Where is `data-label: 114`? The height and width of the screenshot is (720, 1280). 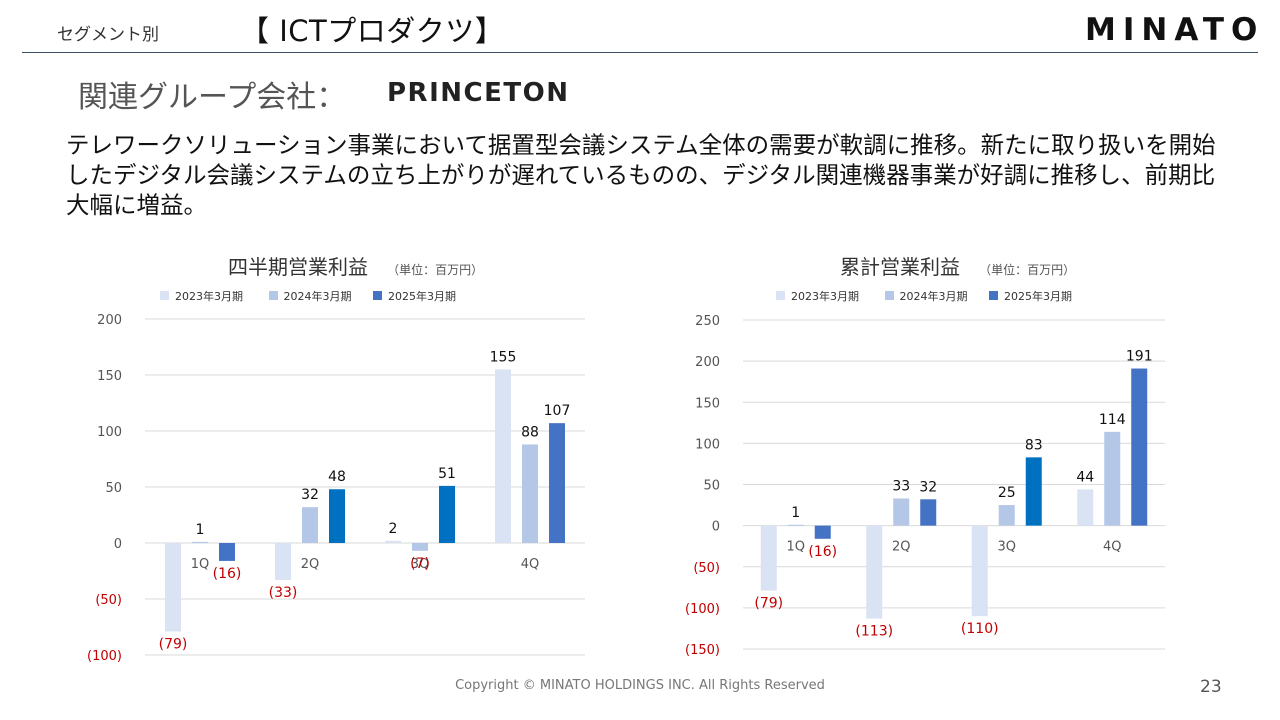 data-label: 114 is located at coordinates (1112, 420).